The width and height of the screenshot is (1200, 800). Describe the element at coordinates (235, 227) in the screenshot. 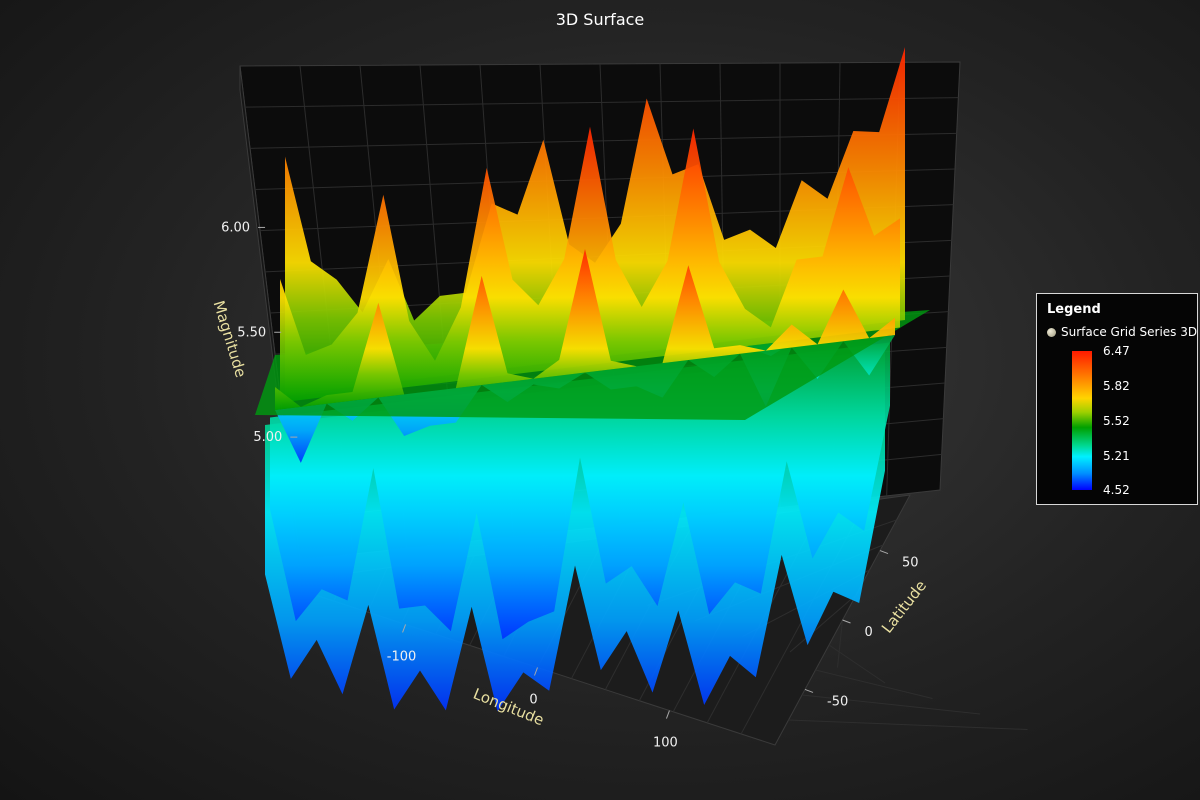

I see `y-axis-tick-label: 6.00` at that location.